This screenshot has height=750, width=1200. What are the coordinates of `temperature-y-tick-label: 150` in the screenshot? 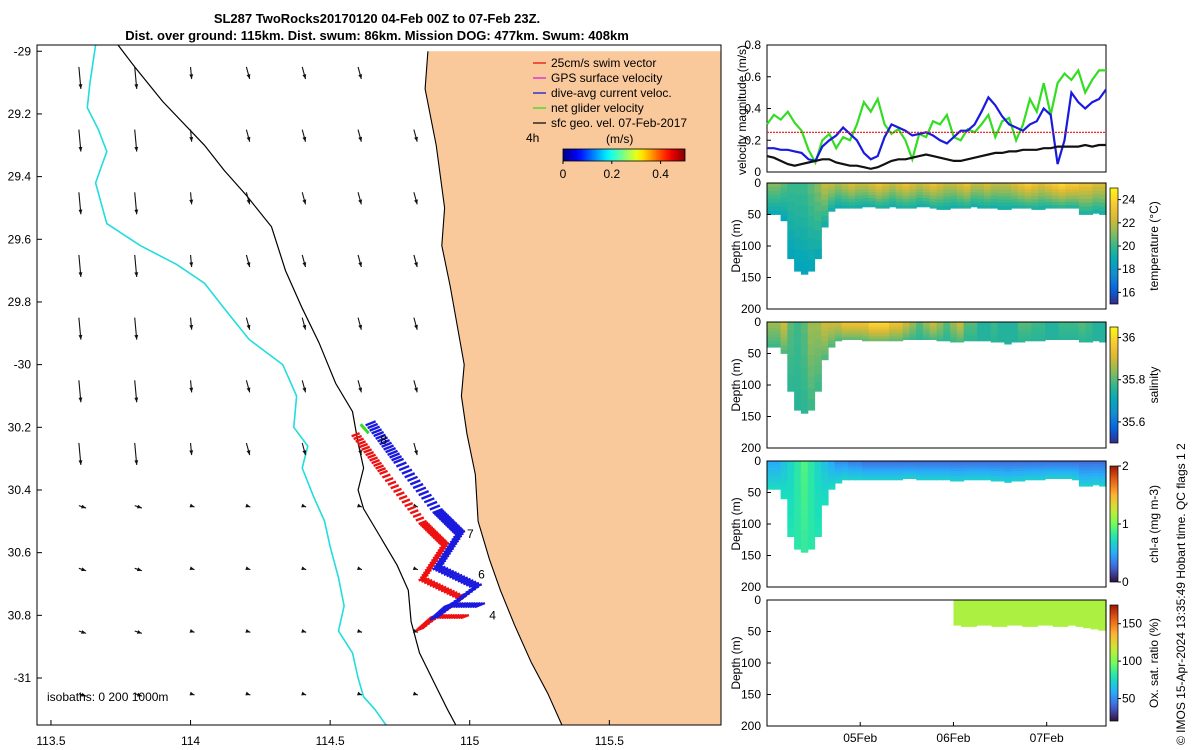 It's located at (751, 278).